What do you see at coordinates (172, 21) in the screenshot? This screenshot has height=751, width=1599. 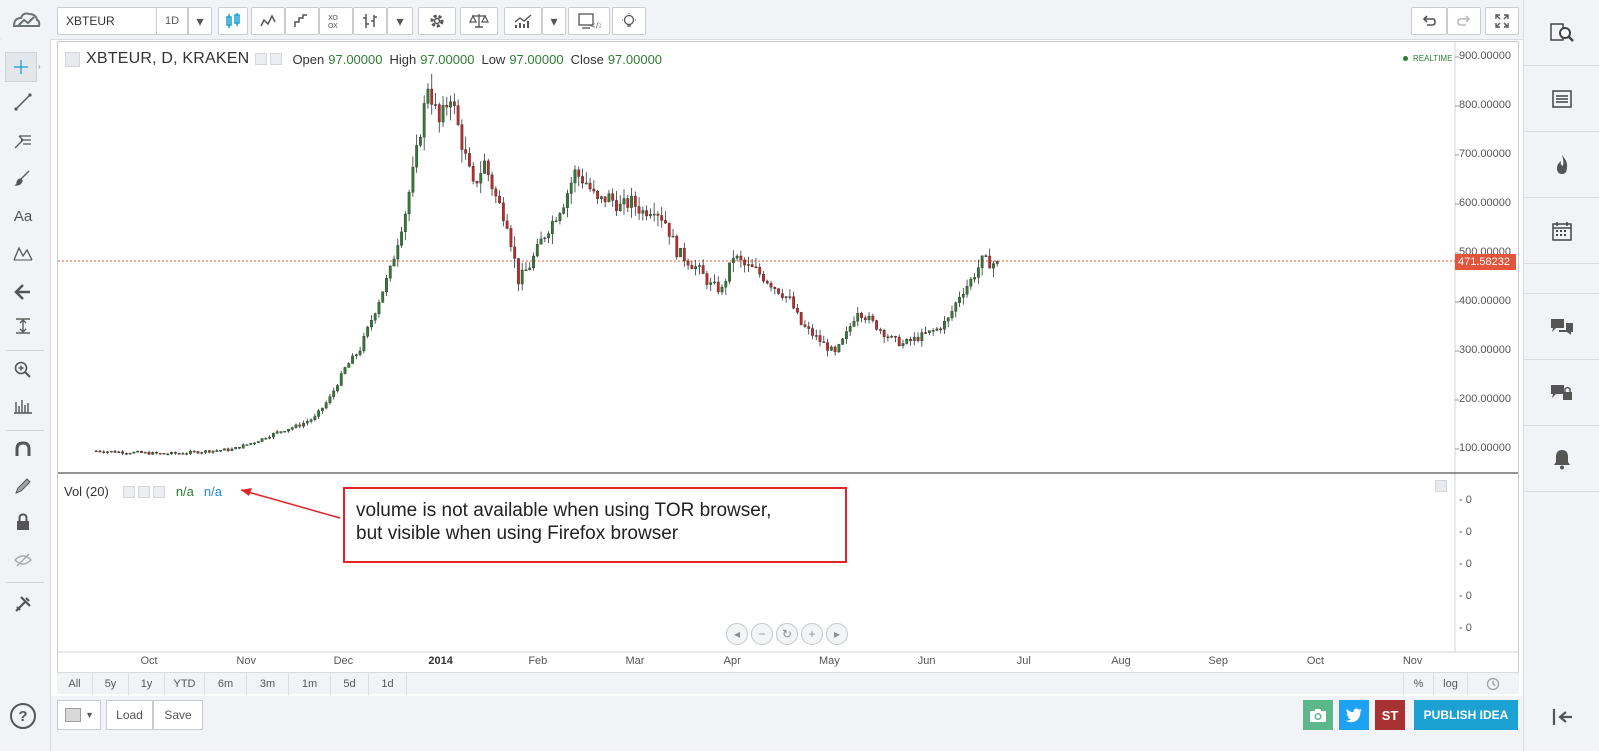 I see `interval-button: 1D` at bounding box center [172, 21].